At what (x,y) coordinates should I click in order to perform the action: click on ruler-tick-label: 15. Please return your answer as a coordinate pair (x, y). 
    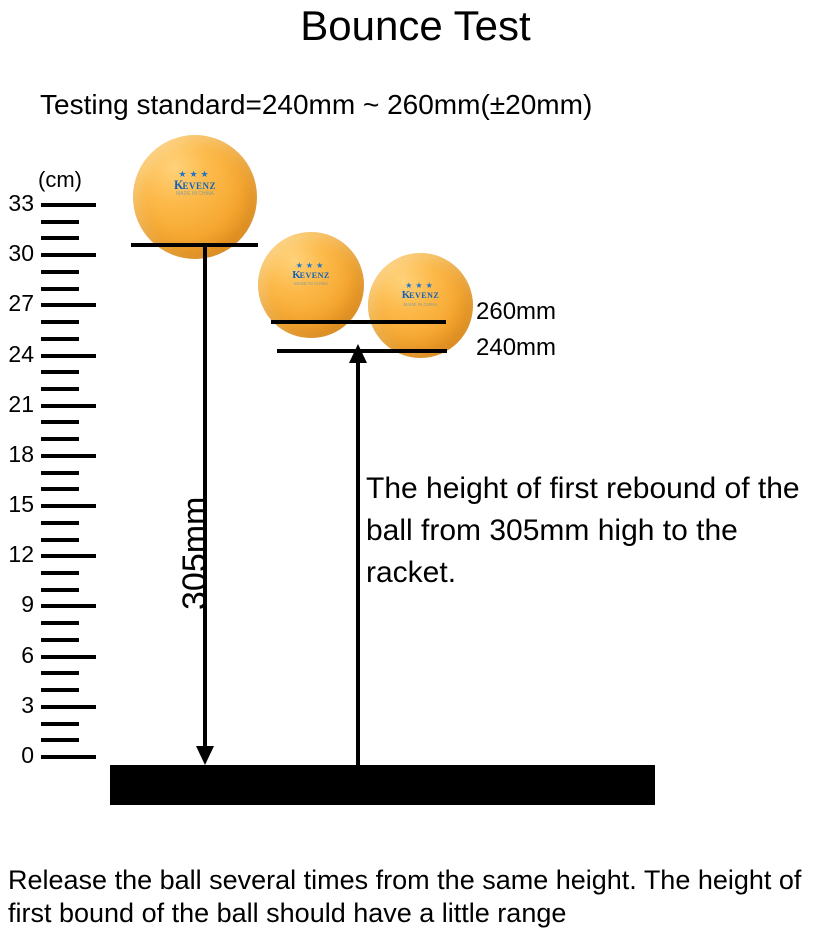
    Looking at the image, I should click on (21, 504).